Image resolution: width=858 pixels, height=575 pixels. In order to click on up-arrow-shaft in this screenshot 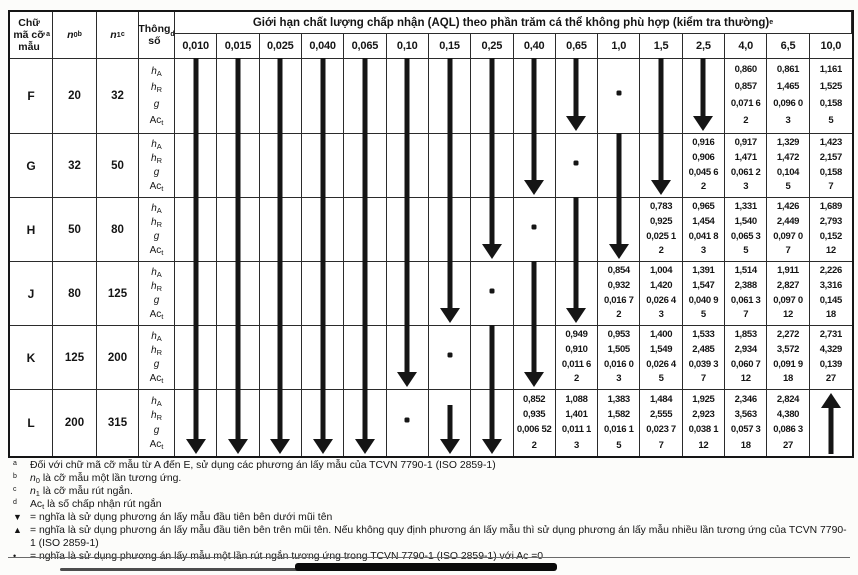, I will do `click(831, 430)`.